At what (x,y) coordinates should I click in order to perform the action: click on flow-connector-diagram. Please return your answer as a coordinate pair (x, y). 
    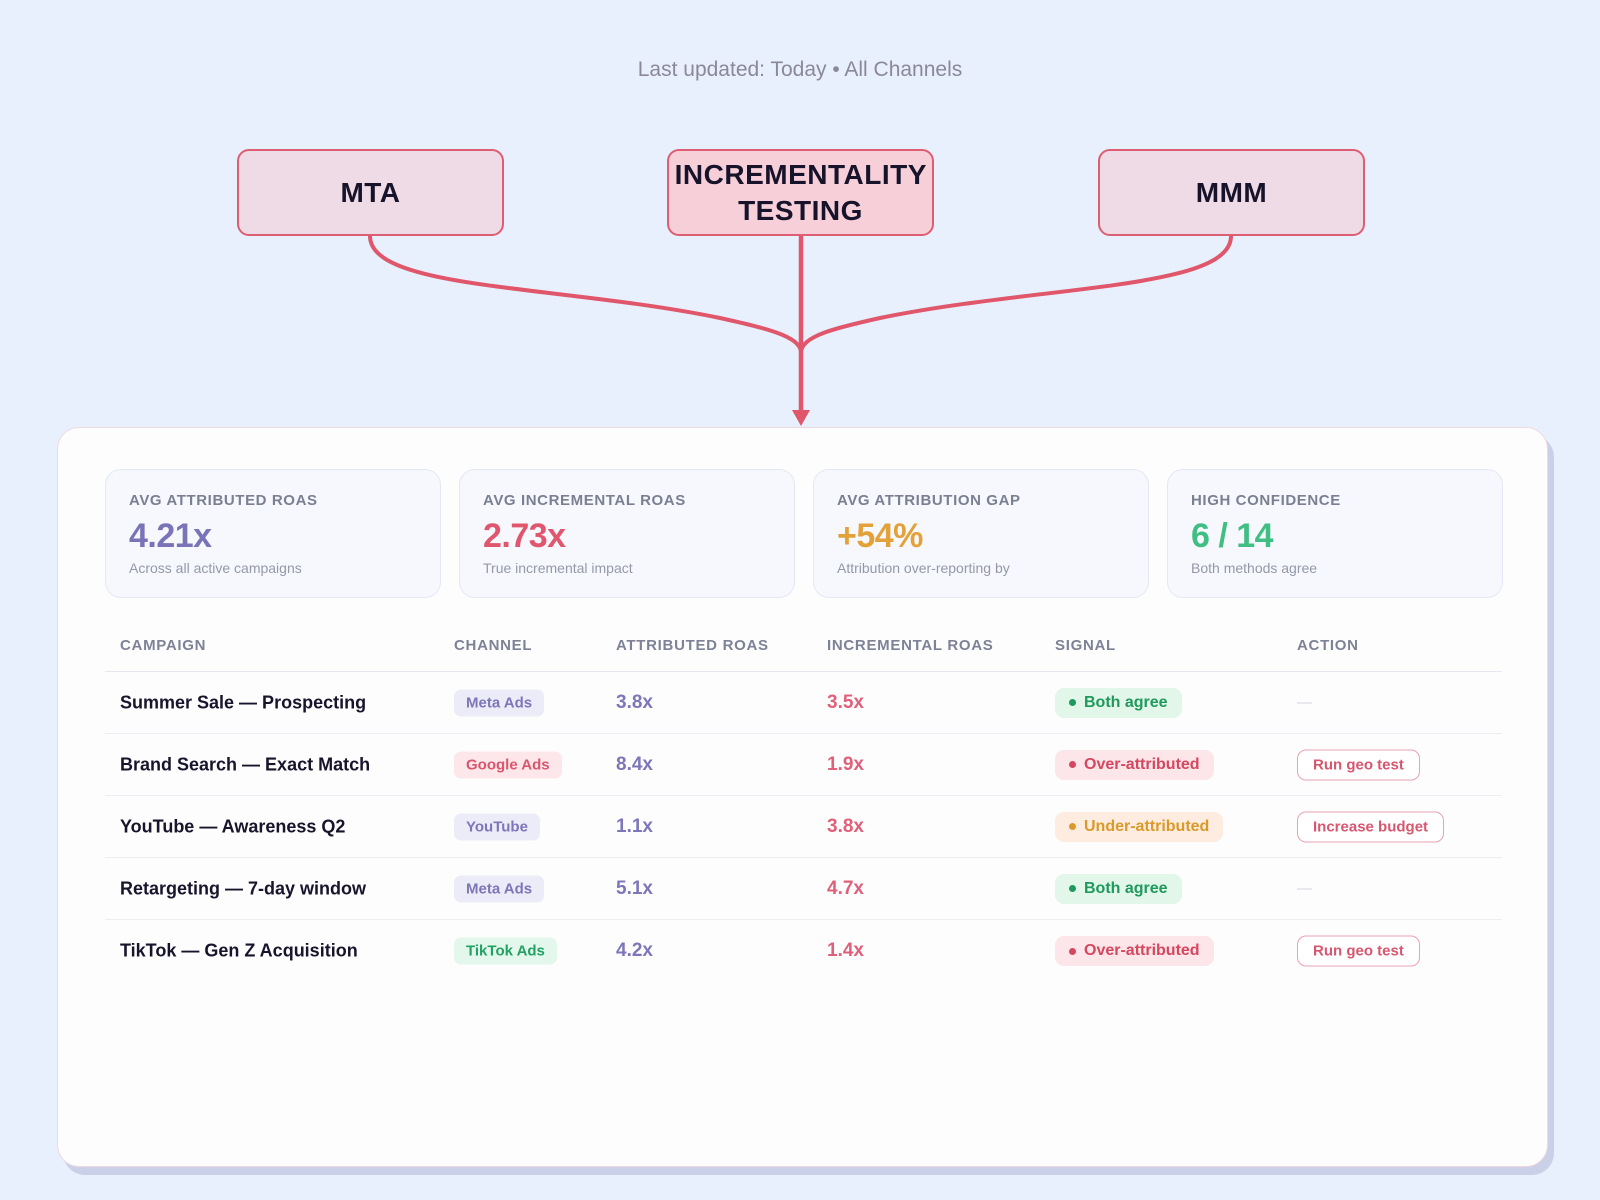
    Looking at the image, I should click on (800, 330).